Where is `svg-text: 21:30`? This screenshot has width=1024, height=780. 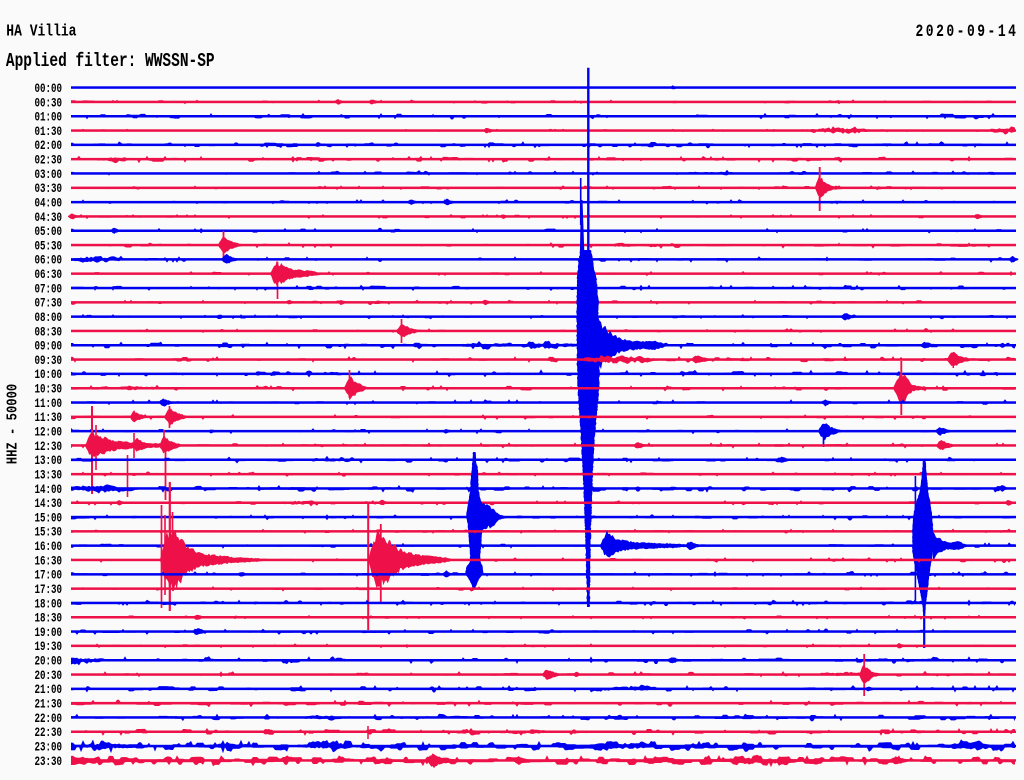 svg-text: 21:30 is located at coordinates (48, 704).